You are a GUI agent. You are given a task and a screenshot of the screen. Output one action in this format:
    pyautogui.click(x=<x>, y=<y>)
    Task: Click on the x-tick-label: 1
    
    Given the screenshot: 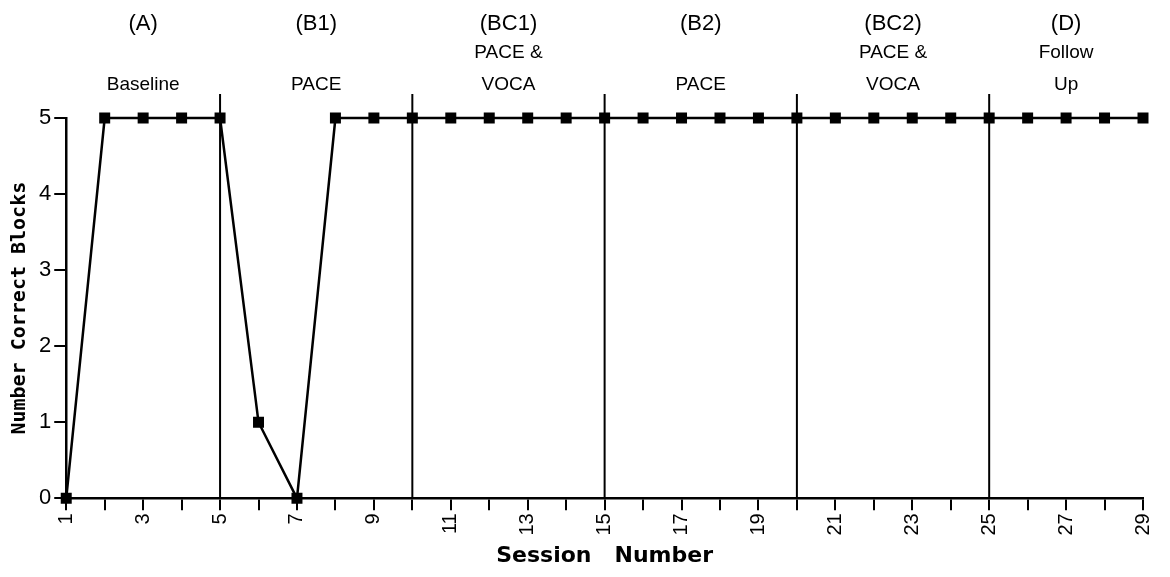 What is the action you would take?
    pyautogui.click(x=64, y=519)
    